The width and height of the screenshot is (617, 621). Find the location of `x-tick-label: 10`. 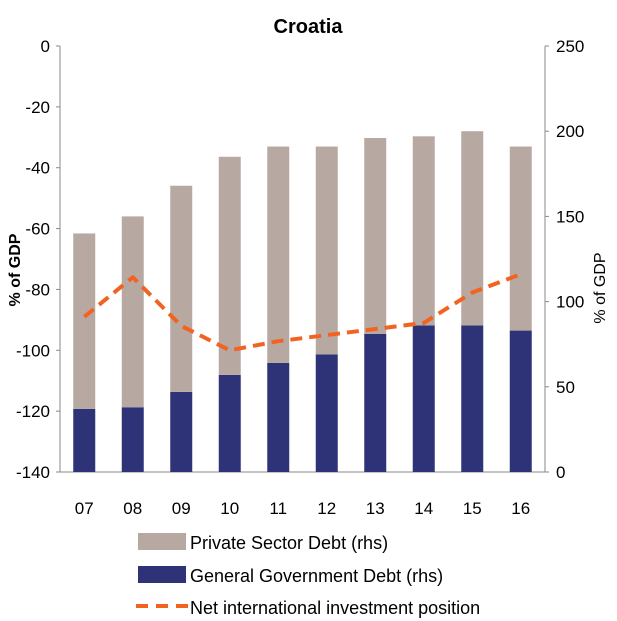

x-tick-label: 10 is located at coordinates (229, 508).